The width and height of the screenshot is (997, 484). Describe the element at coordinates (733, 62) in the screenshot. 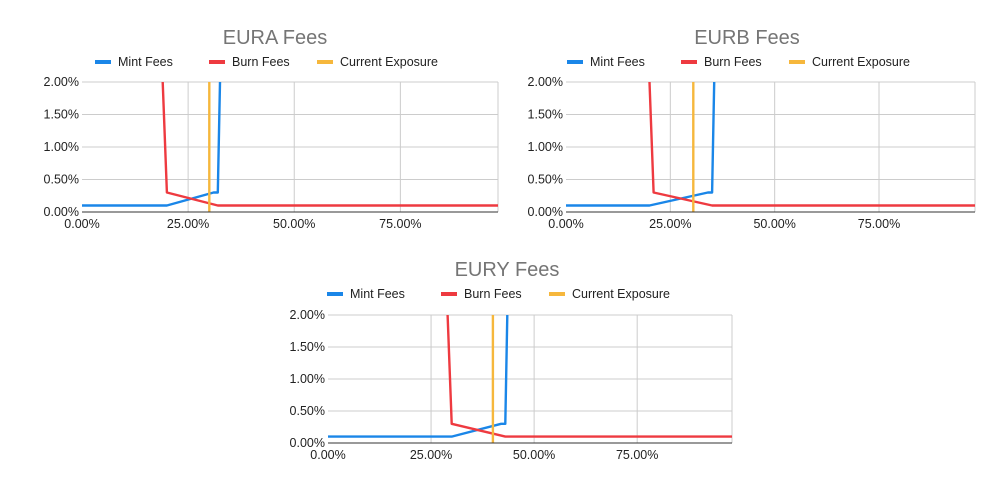

I see `eurb-legend-label-2: Burn Fees` at that location.